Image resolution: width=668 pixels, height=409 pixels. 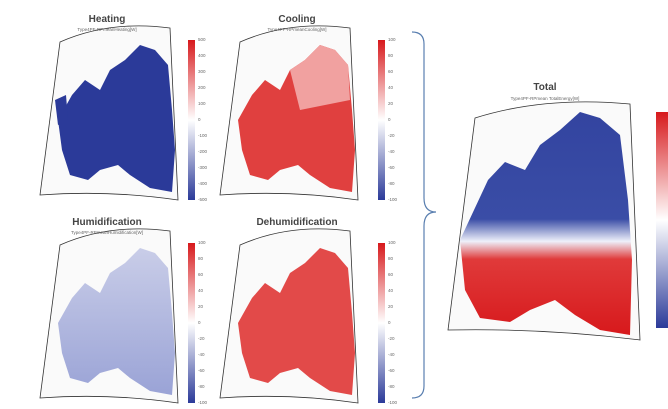 What do you see at coordinates (191, 323) in the screenshot?
I see `humidification-colorbar` at bounding box center [191, 323].